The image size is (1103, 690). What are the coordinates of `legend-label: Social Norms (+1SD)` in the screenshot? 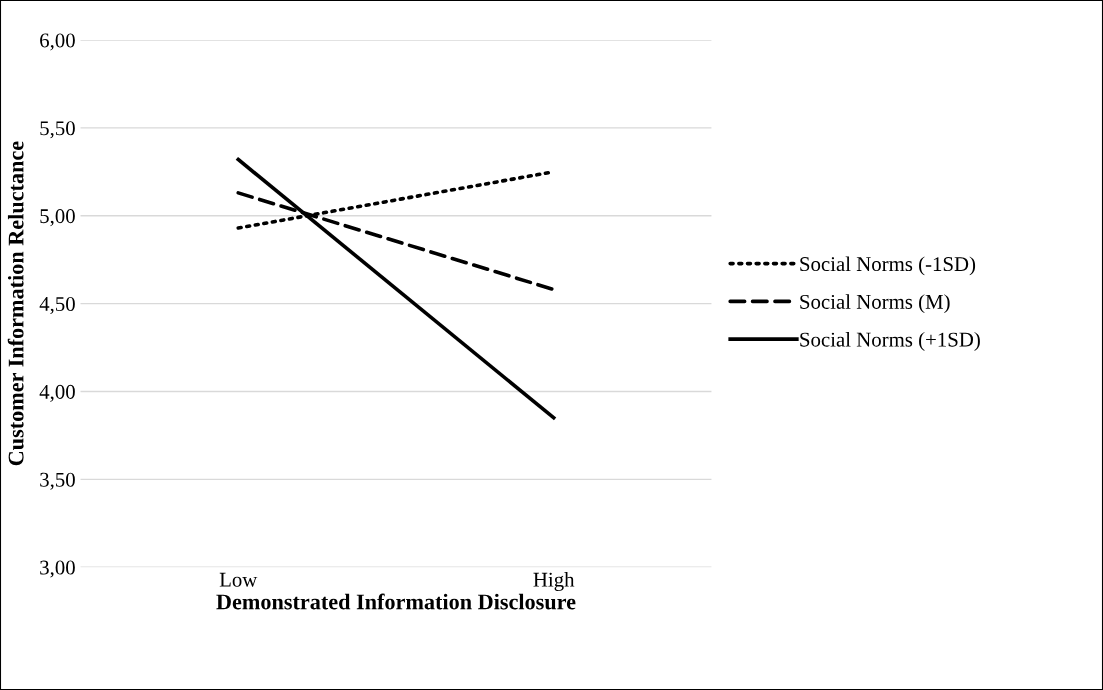 It's located at (890, 341).